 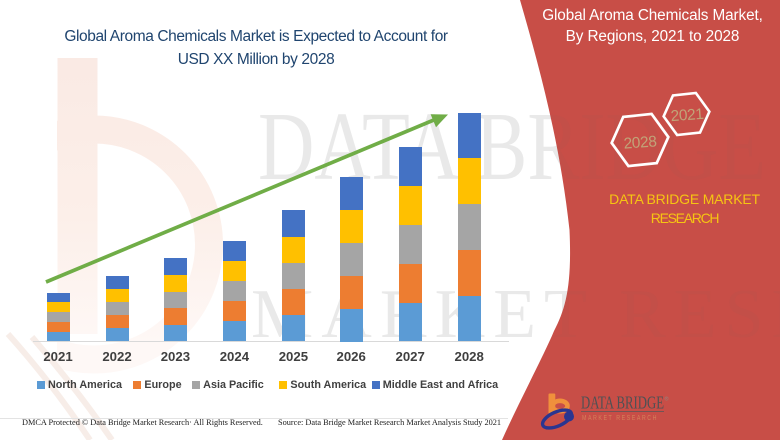 I want to click on svg-text: DATA BRIDGE, so click(x=622, y=403).